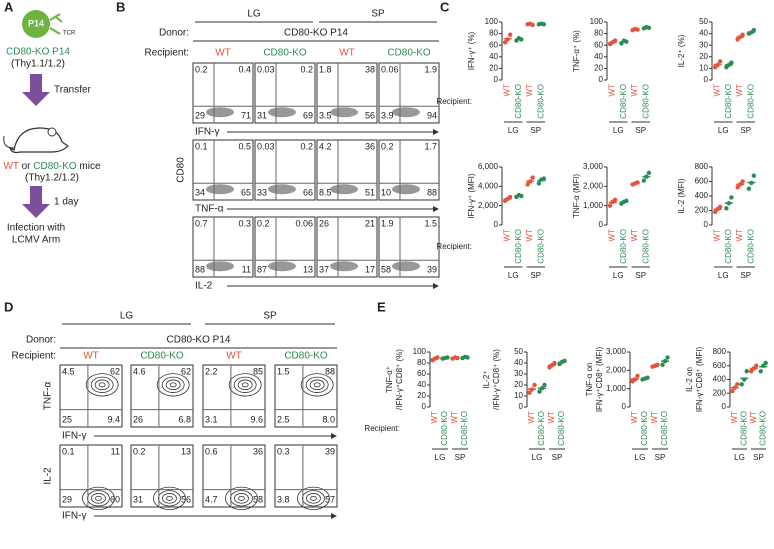 The image size is (774, 549). Describe the element at coordinates (387, 115) in the screenshot. I see `quadrant-value: 3.9` at that location.